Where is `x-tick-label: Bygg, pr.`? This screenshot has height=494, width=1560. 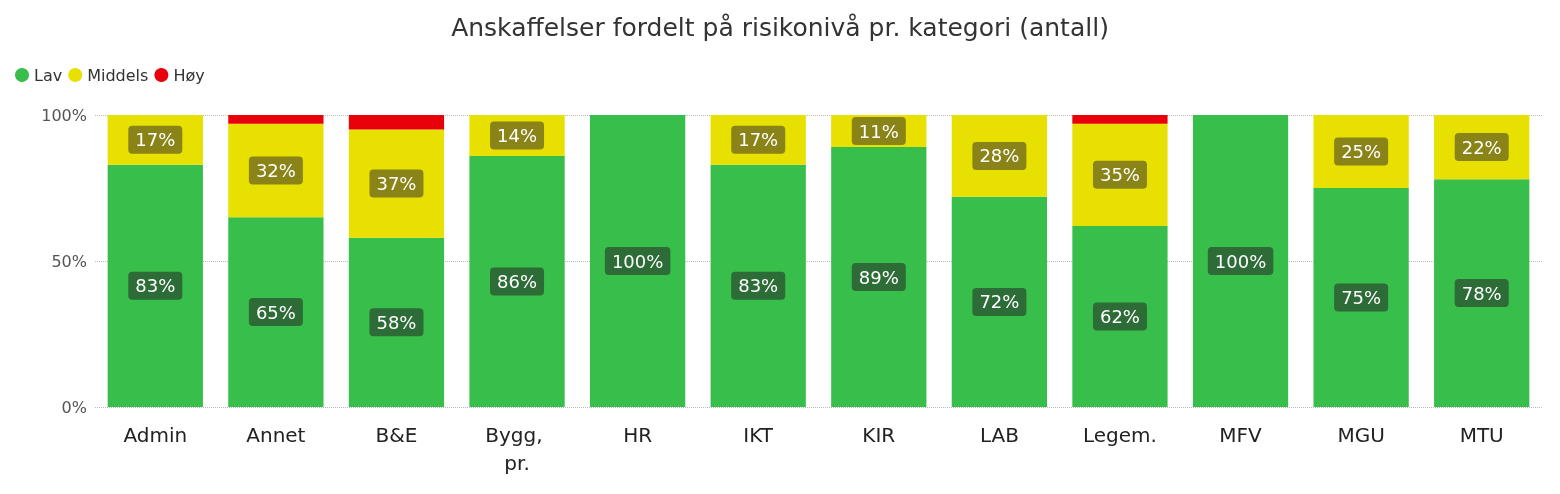
x-tick-label: Bygg, pr. is located at coordinates (517, 449).